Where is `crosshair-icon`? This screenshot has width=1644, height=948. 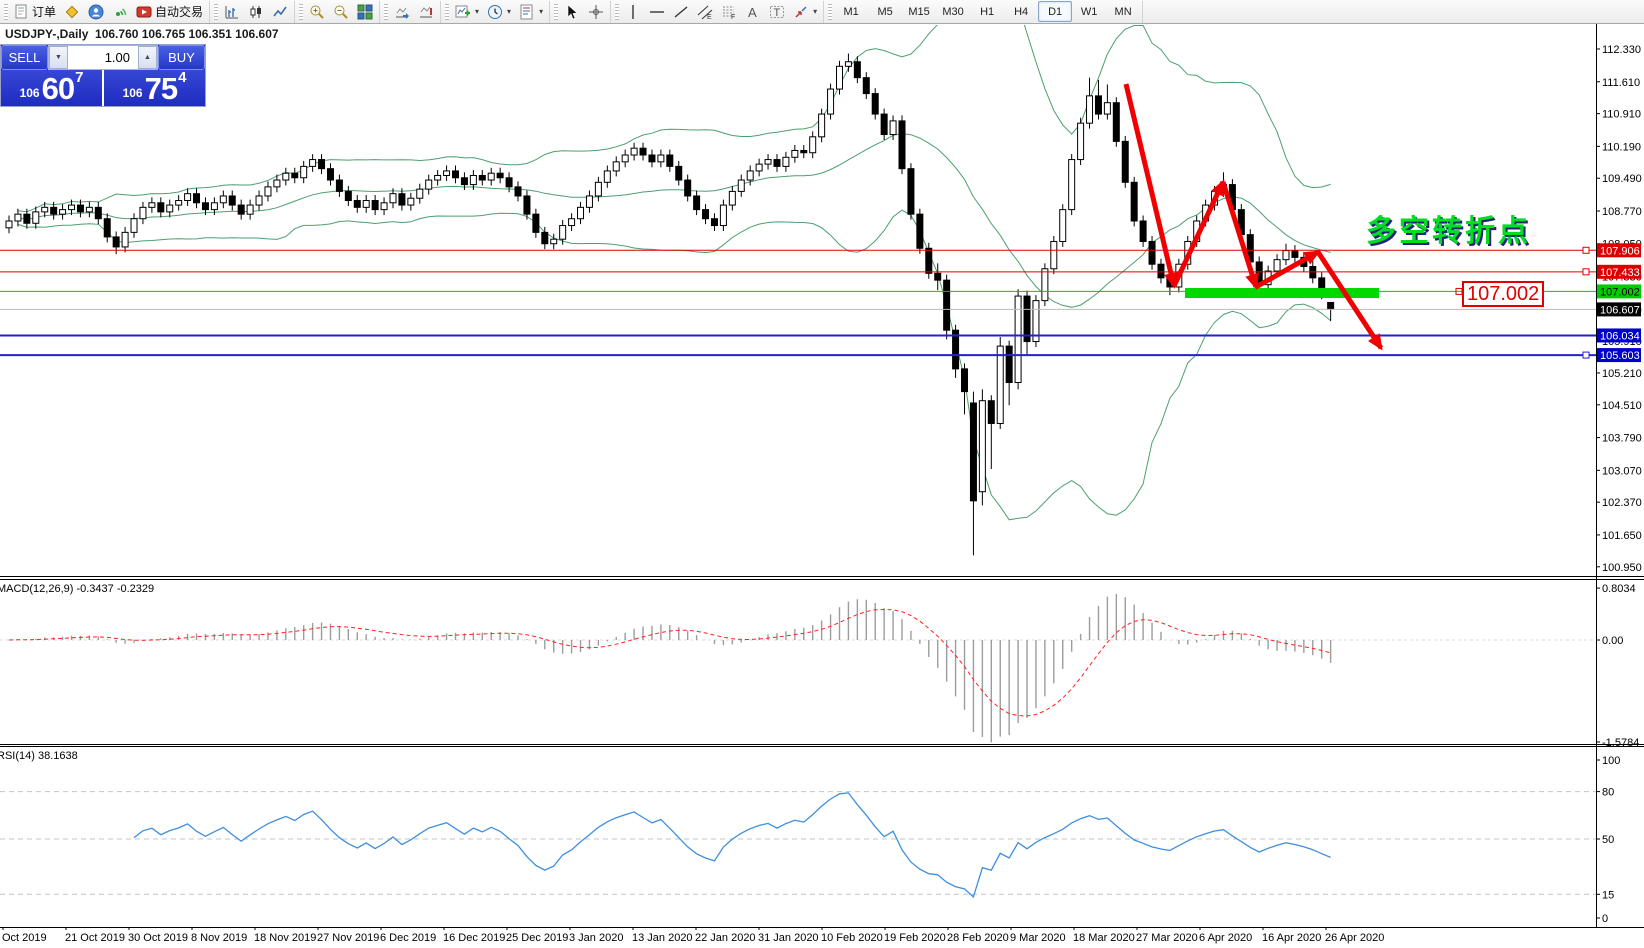 crosshair-icon is located at coordinates (596, 12).